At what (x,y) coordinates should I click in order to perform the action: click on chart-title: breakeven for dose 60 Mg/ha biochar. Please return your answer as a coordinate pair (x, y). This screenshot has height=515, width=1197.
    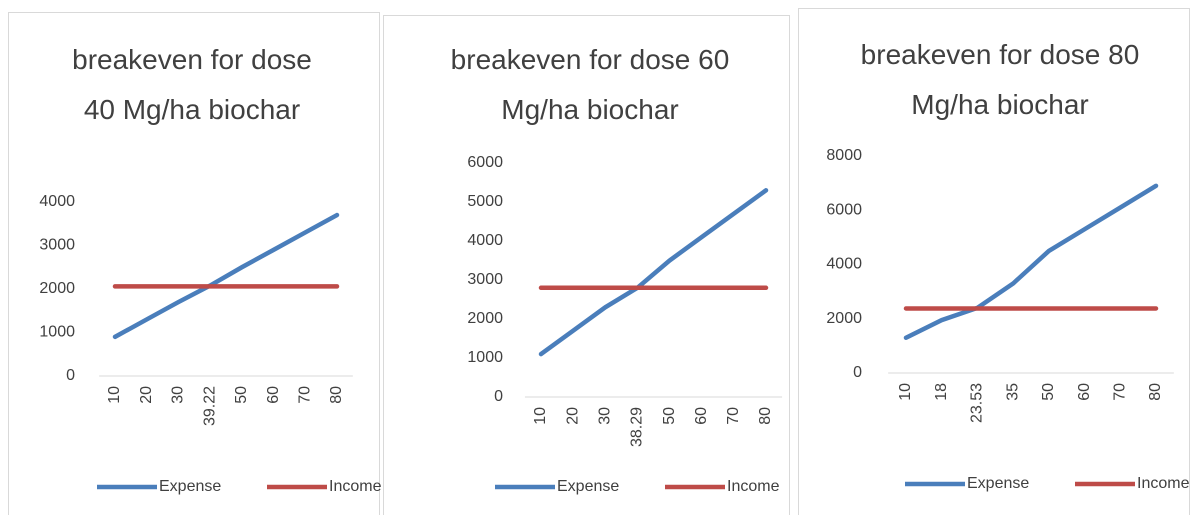
    Looking at the image, I should click on (590, 84).